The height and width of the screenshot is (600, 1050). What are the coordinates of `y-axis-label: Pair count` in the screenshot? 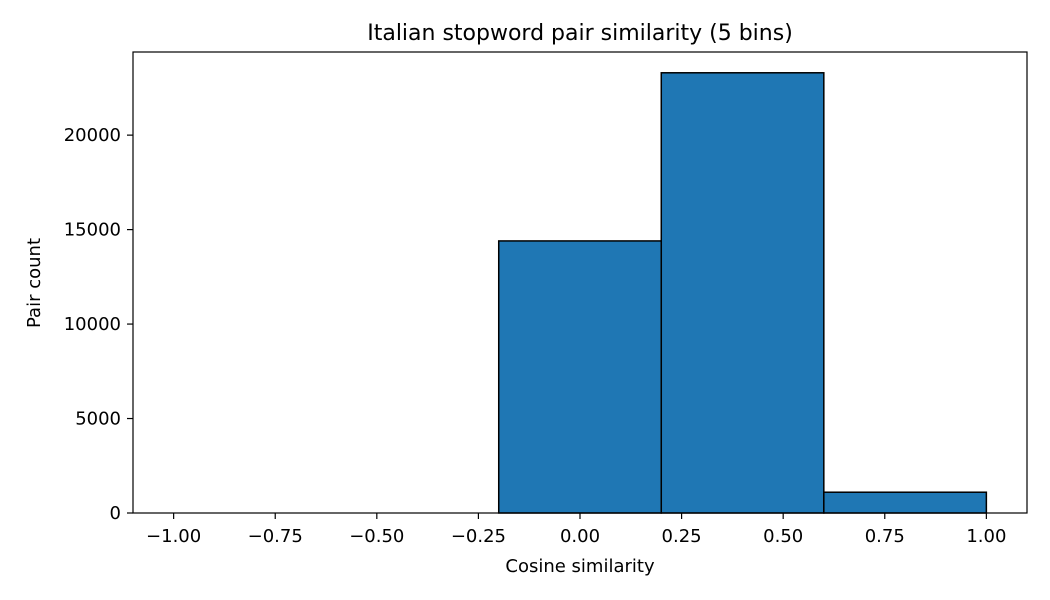 It's located at (34, 283).